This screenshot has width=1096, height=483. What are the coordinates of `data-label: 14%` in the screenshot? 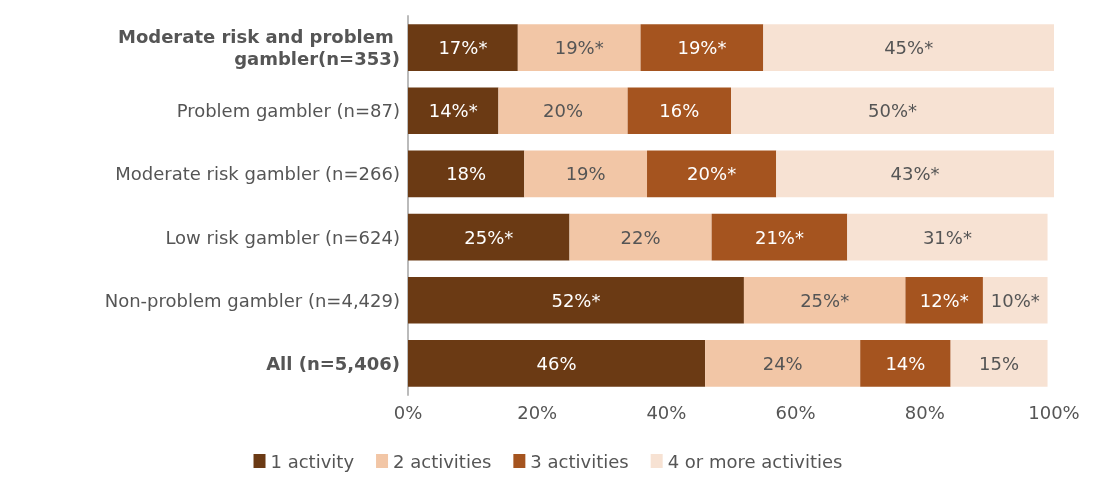 It's located at (905, 363).